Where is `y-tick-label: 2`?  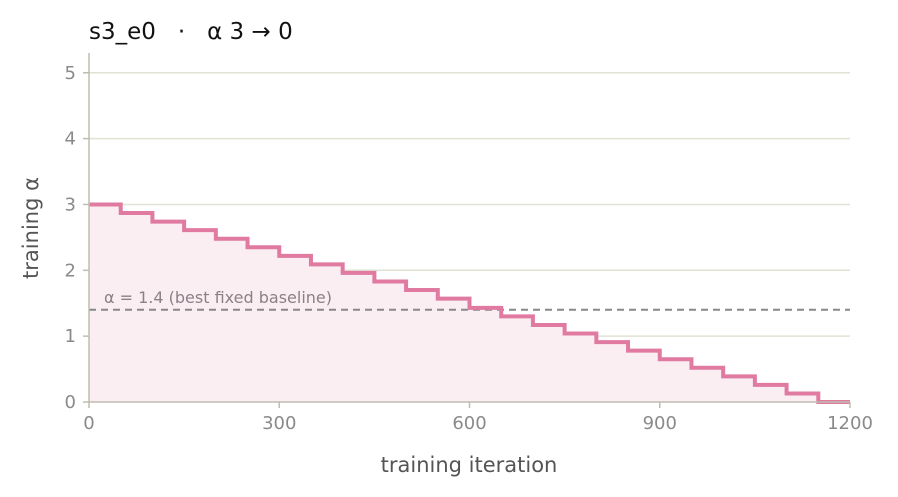 y-tick-label: 2 is located at coordinates (70, 270).